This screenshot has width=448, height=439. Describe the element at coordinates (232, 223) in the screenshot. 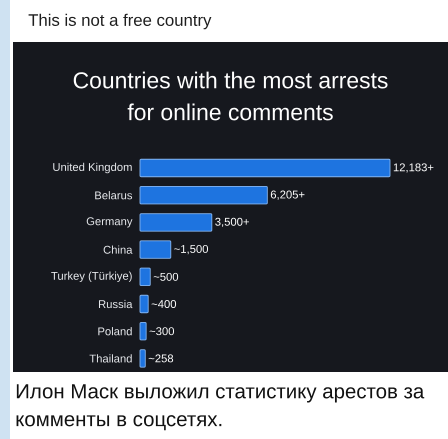

I see `data-label: 3,500+` at that location.